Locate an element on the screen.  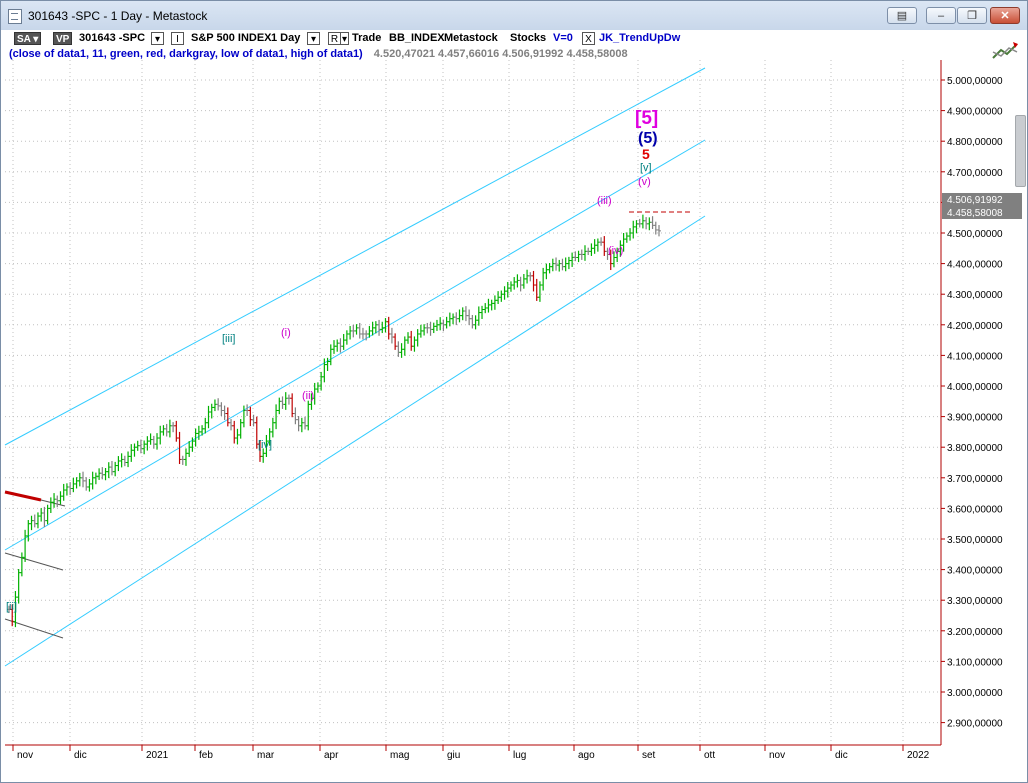
vp-label: VP is located at coordinates (63, 39).